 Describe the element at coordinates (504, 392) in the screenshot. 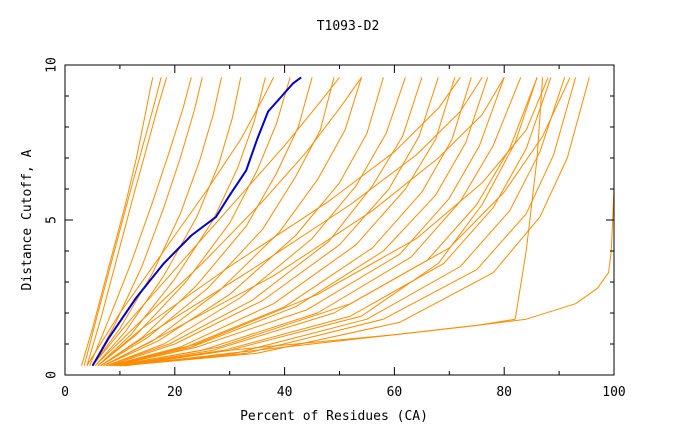

I see `x-tick-label: 80` at that location.